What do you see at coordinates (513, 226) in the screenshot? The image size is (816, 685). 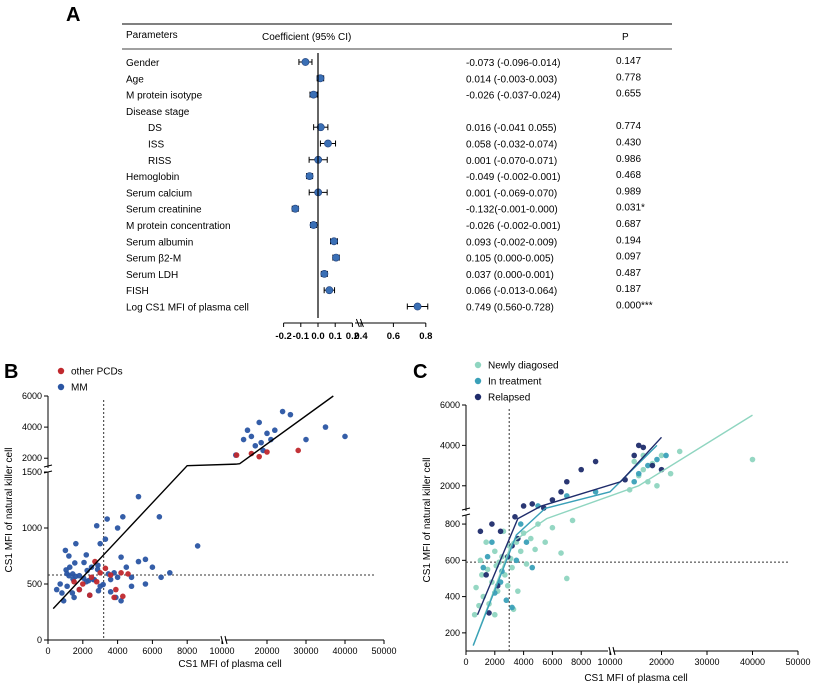 I see `forest-row-ci: -0.026 (-0.002-0.001)` at bounding box center [513, 226].